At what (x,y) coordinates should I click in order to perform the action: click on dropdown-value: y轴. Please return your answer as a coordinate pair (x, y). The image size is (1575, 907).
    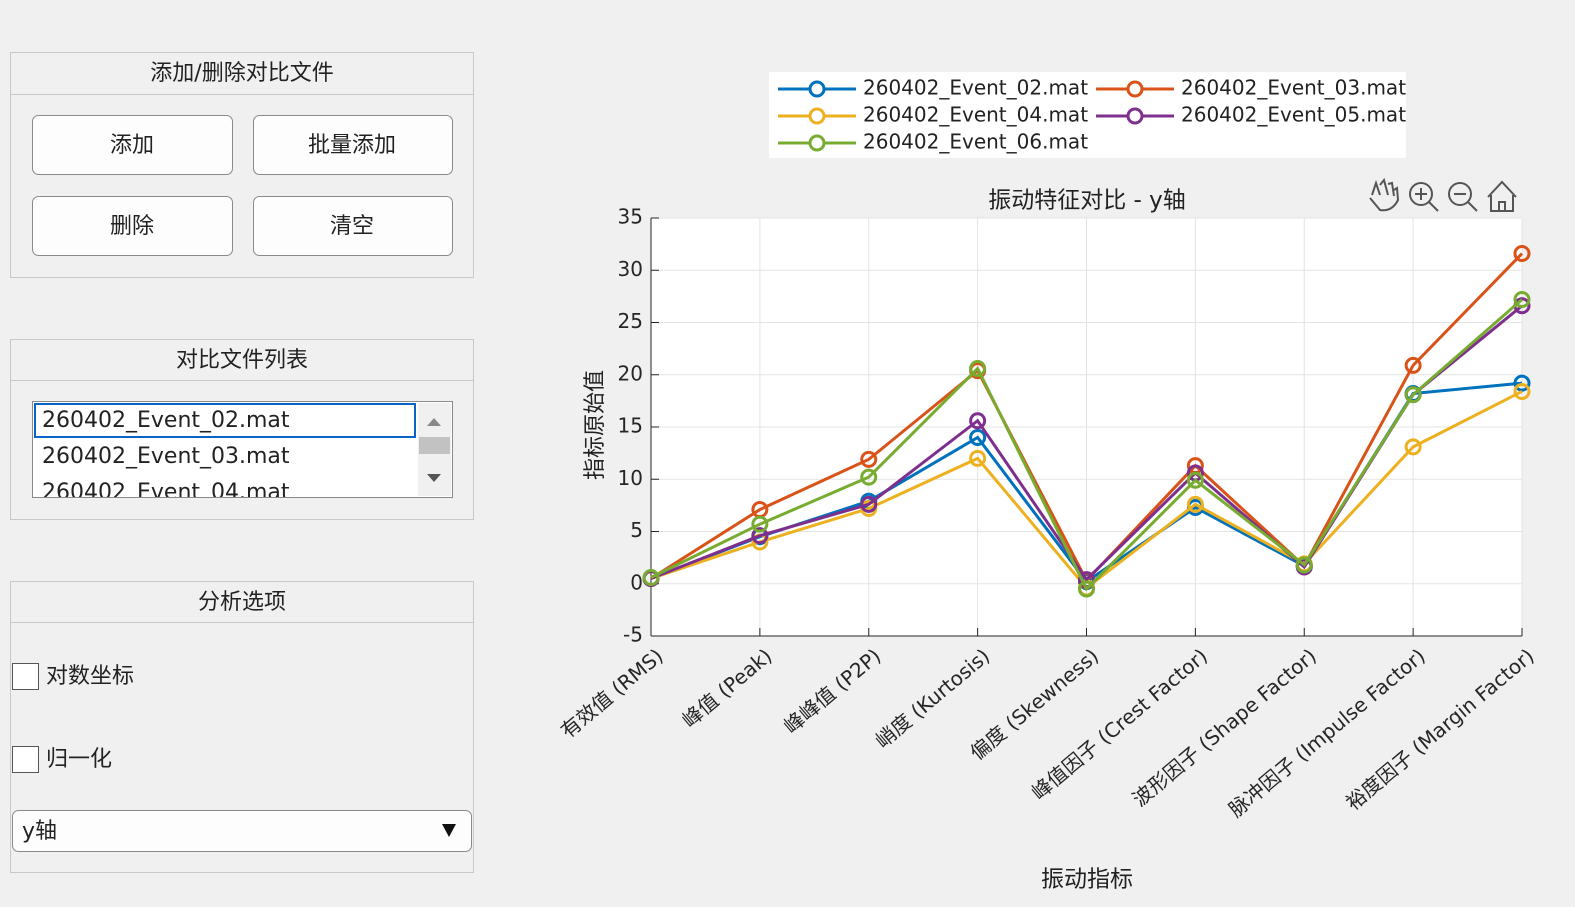
    Looking at the image, I should click on (39, 831).